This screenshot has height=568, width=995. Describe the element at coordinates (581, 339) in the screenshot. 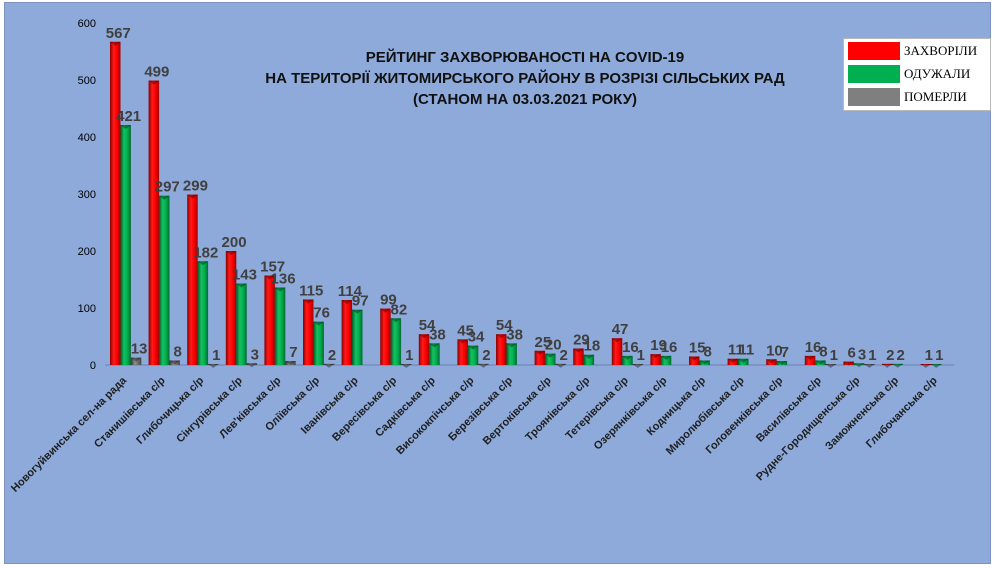

I see `data-label-sick: 29` at that location.